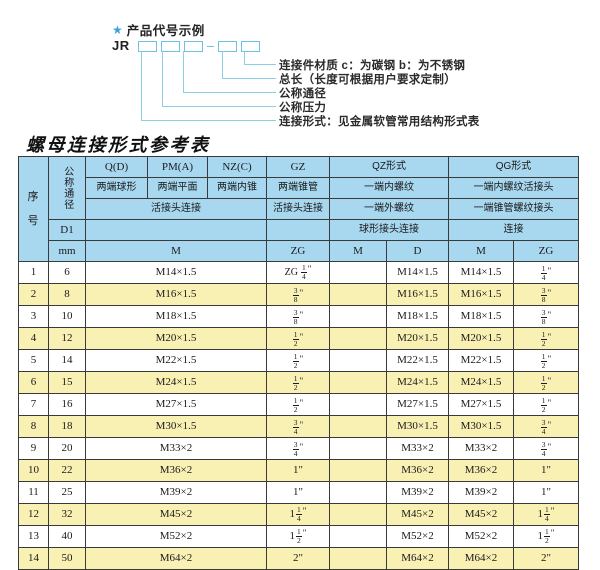 This screenshot has height=570, width=600. Describe the element at coordinates (358, 251) in the screenshot. I see `header-unit-qz-m: M` at that location.